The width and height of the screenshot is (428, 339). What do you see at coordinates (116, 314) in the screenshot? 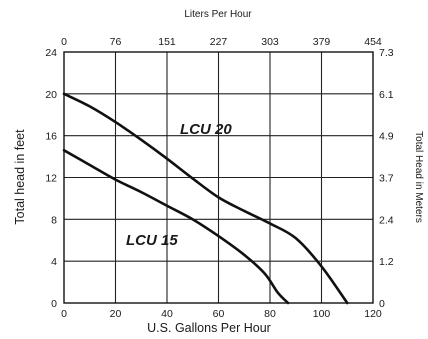
I see `x-tick-label: 20` at bounding box center [116, 314].